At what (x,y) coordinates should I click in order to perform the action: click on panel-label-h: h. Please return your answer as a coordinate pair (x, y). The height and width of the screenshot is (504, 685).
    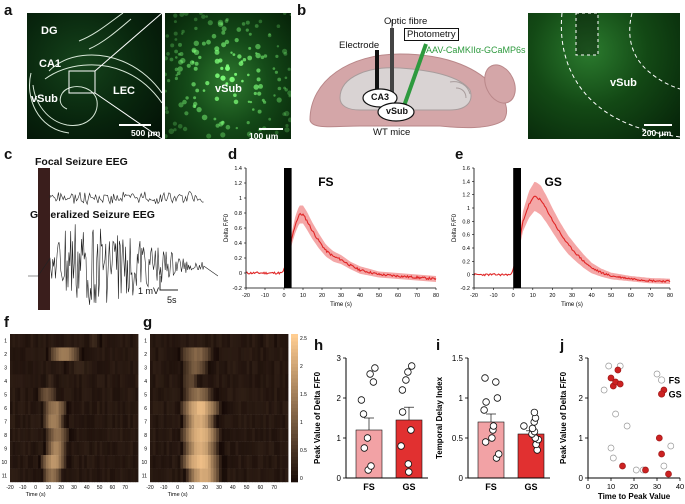
    Looking at the image, I should click on (319, 345).